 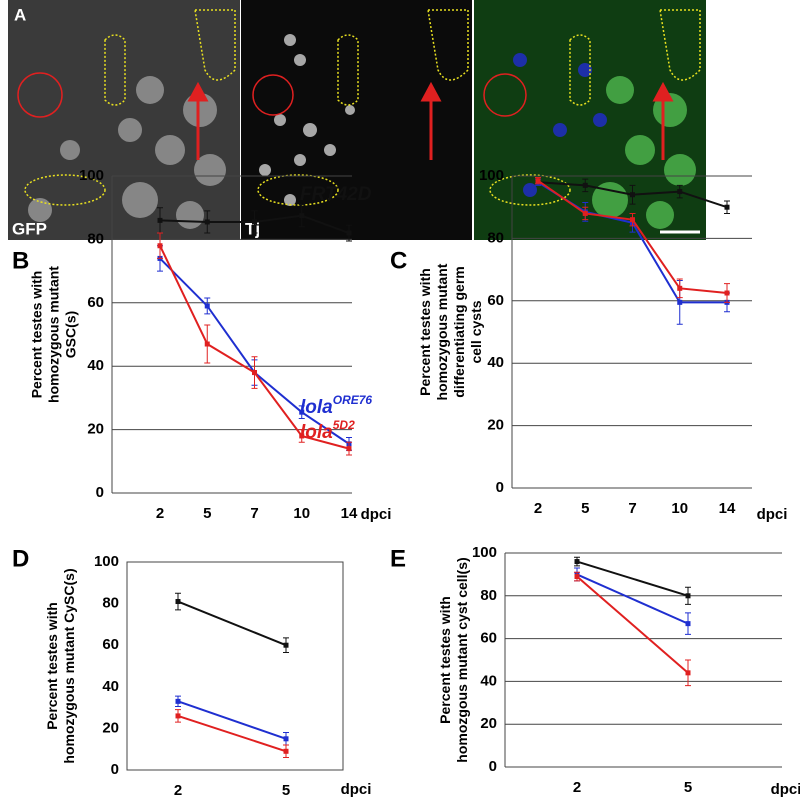 What do you see at coordinates (69, 665) in the screenshot?
I see `y-axis-label: homozygous mutant CySC(s)` at bounding box center [69, 665].